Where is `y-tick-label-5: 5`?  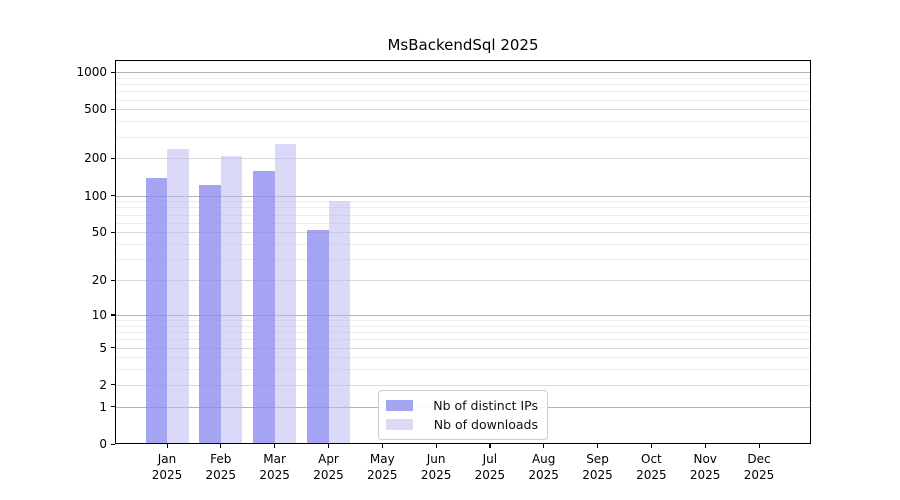
y-tick-label-5: 5 is located at coordinates (103, 347).